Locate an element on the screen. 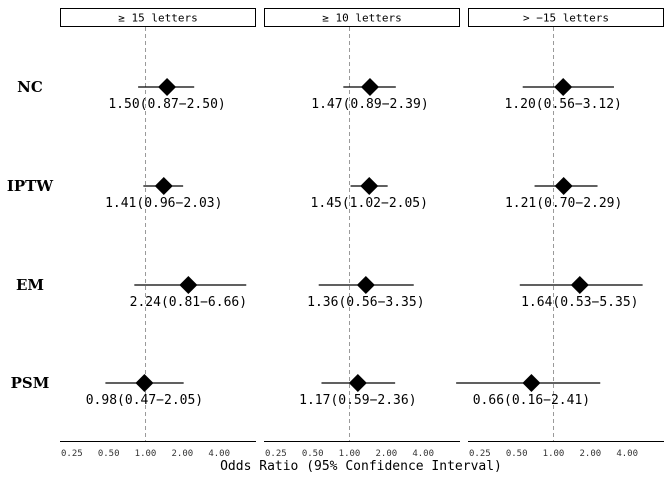 The height and width of the screenshot is (480, 672). row-label-psm: PSM is located at coordinates (30, 383).